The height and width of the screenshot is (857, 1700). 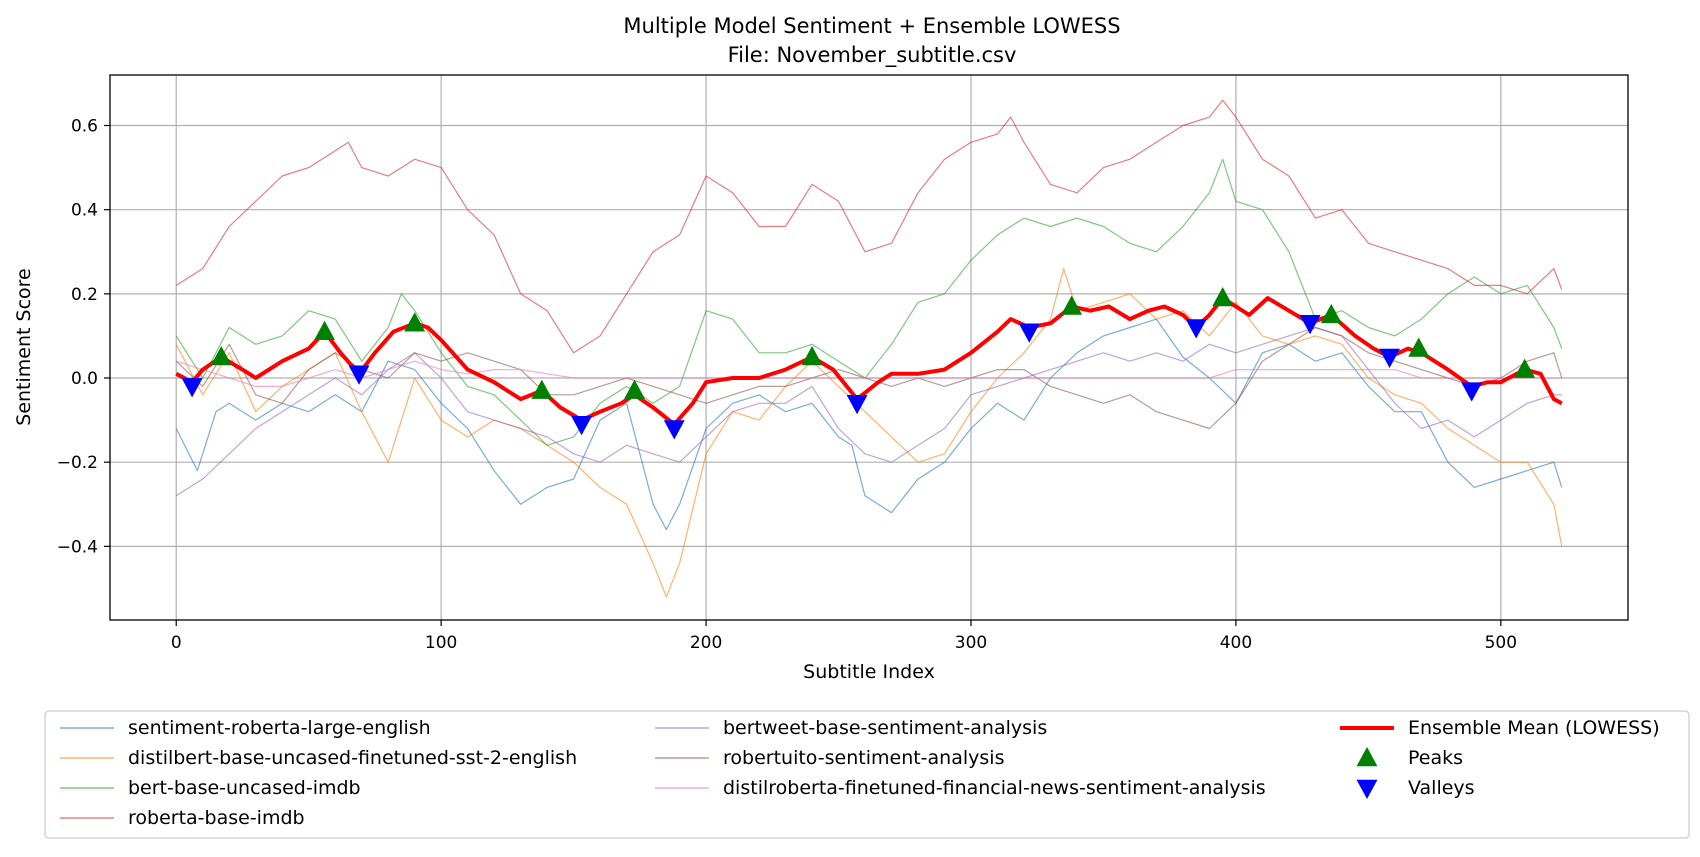 I want to click on y-tick-label: −0.2, so click(x=77, y=463).